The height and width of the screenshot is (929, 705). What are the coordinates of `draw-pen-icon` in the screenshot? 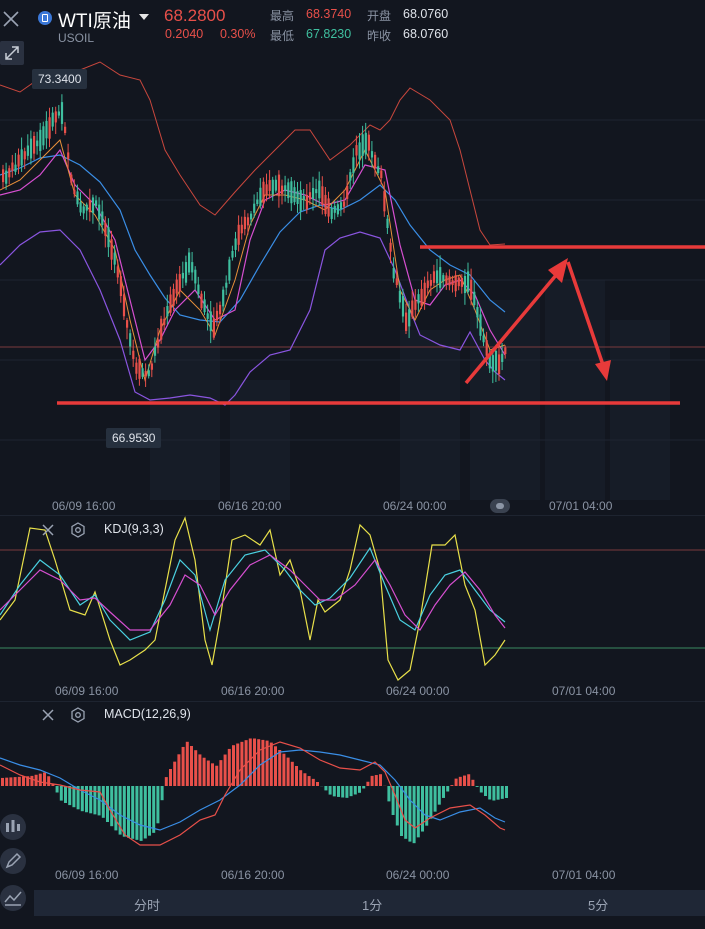 It's located at (13, 861).